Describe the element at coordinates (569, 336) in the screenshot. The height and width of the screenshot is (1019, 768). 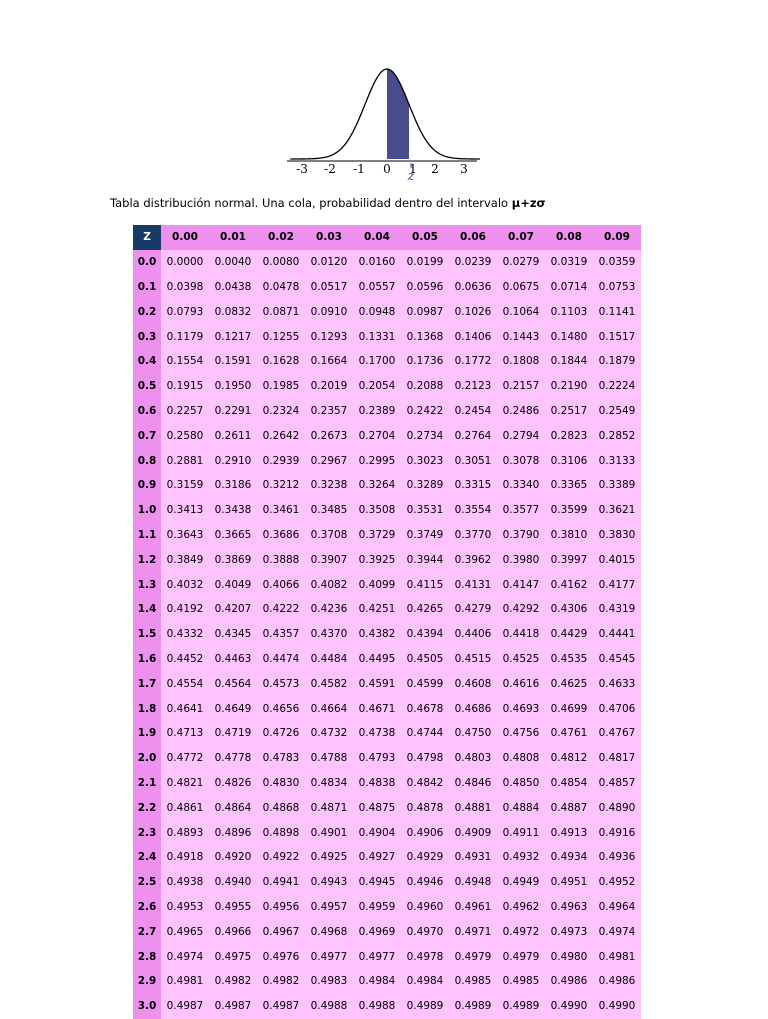
I see `probability-cell: 0.1480` at that location.